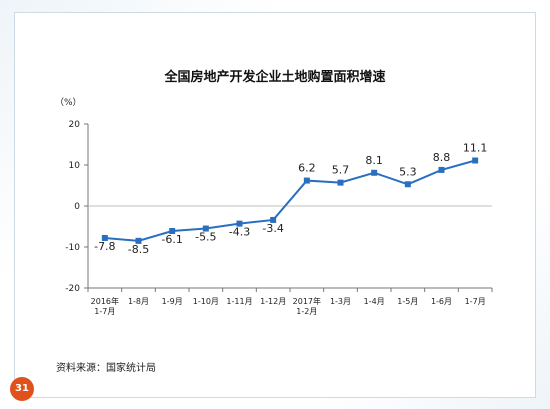 The height and width of the screenshot is (409, 550). I want to click on y-tick-labels: 20 10 0 -10 -20, so click(72, 207).